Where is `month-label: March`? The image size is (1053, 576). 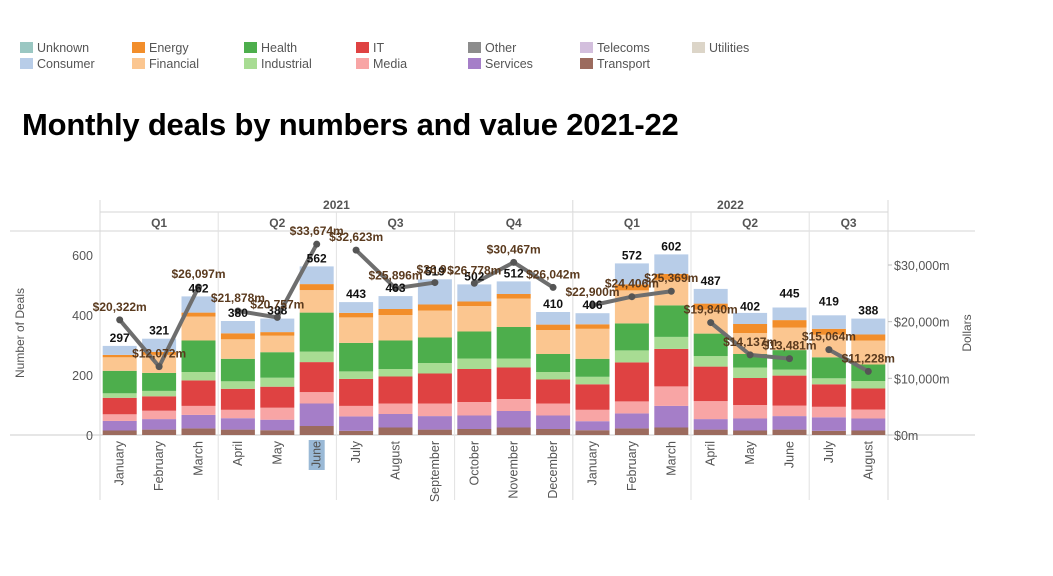 month-label: March is located at coordinates (671, 458).